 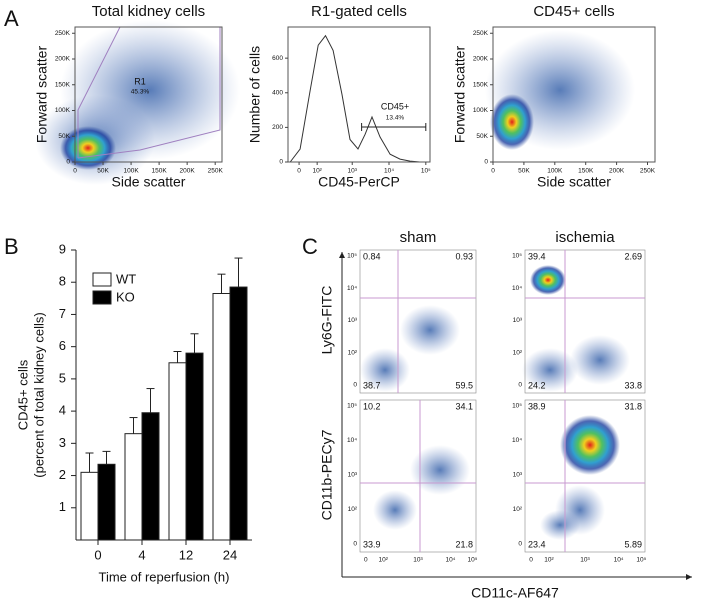 What do you see at coordinates (230, 554) in the screenshot?
I see `x-tick-label: 24` at bounding box center [230, 554].